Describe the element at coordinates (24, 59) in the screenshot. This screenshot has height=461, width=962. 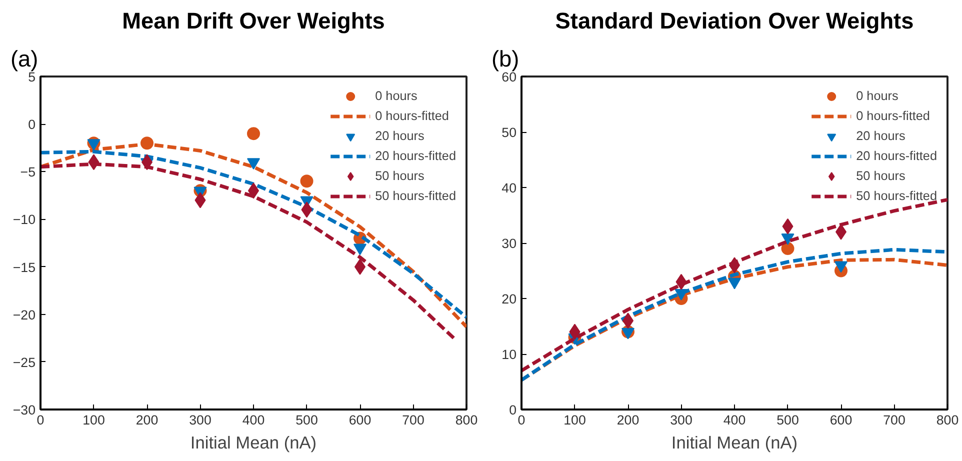
I see `text: (a)` at that location.